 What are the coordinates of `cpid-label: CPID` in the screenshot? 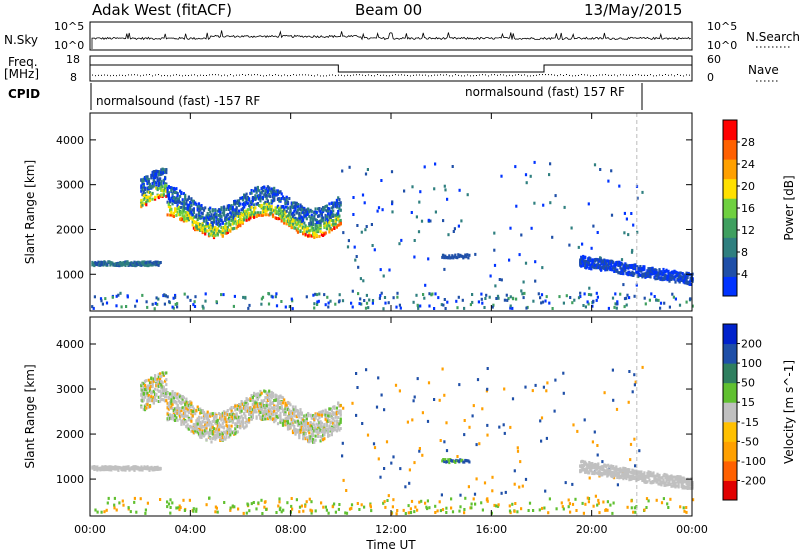 It's located at (24, 94).